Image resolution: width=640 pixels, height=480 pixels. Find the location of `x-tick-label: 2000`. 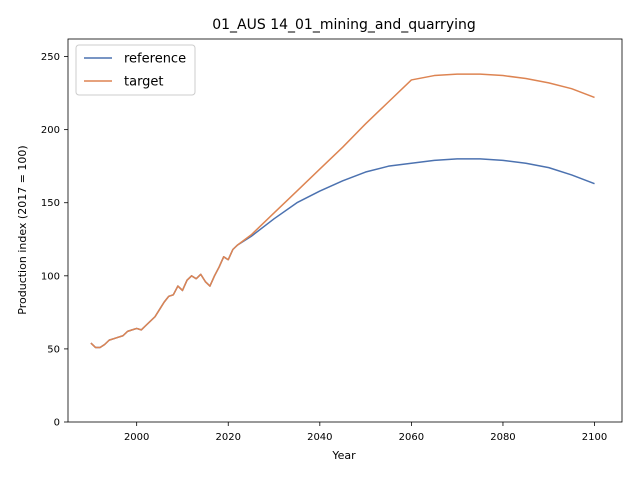

x-tick-label: 2000 is located at coordinates (136, 437).